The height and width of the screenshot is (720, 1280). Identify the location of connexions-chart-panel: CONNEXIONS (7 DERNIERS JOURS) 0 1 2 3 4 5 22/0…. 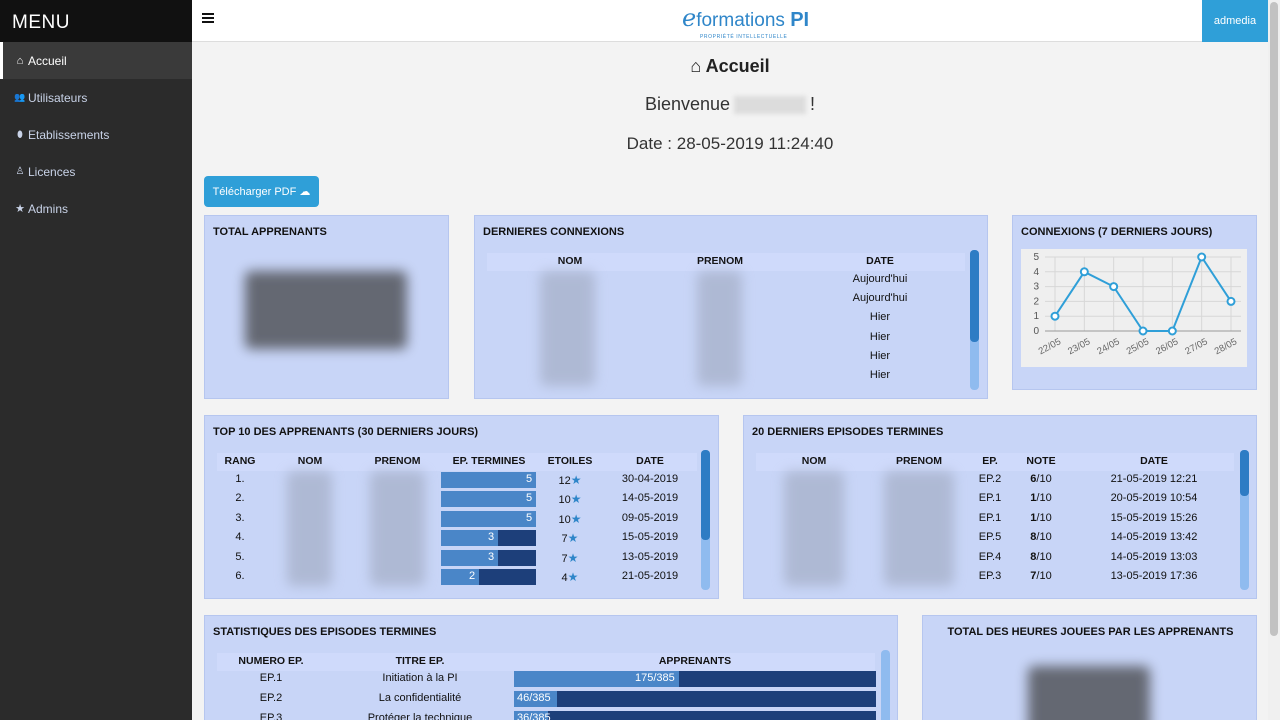
(1134, 302).